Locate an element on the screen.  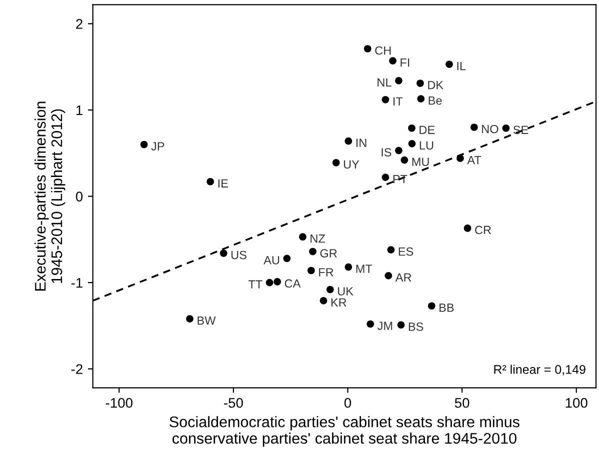
y-tick-label: 2 is located at coordinates (79, 24).